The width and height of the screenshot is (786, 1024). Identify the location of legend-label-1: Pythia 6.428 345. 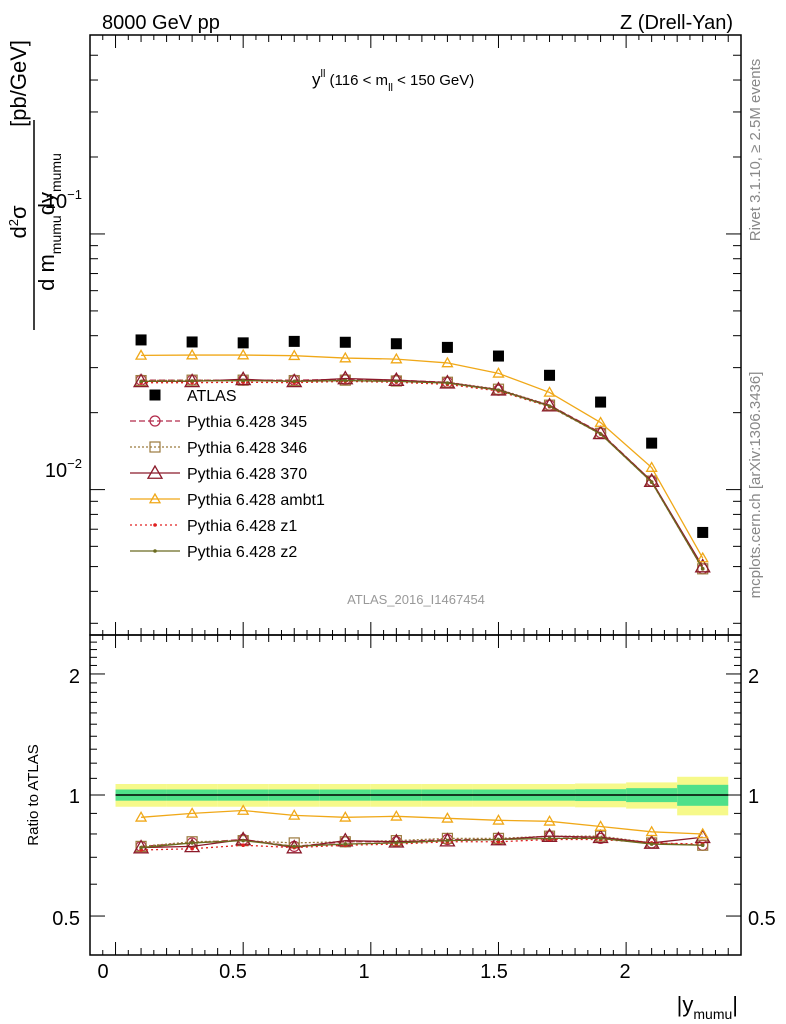
(247, 422).